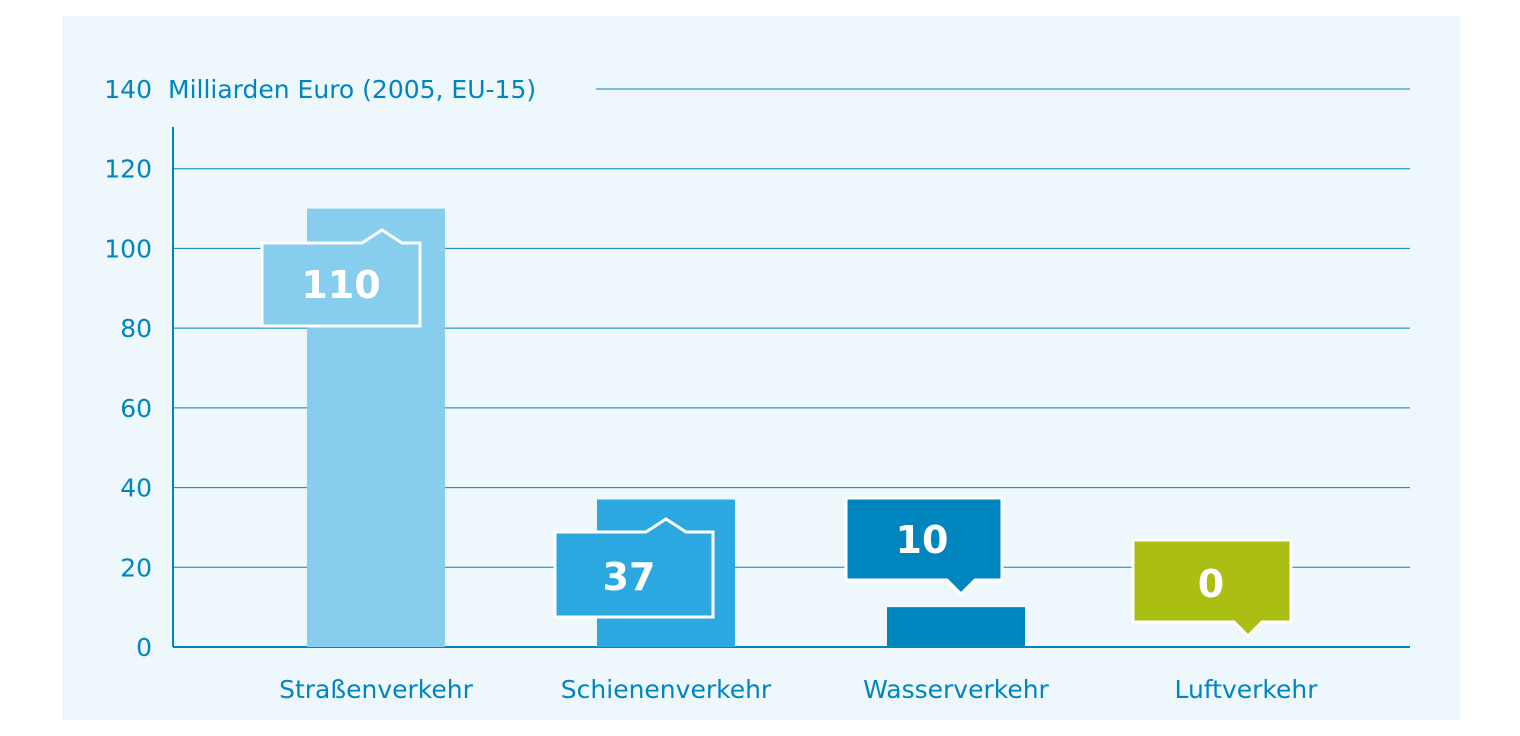  Describe the element at coordinates (128, 89) in the screenshot. I see `y-tick-label: 140` at that location.